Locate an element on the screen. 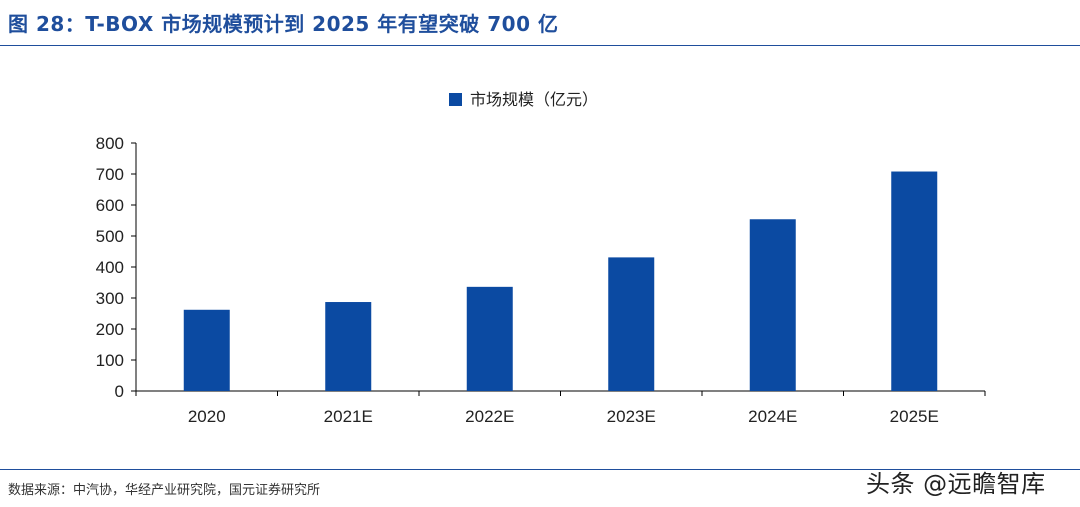 The width and height of the screenshot is (1080, 507). x-tick-label: 2024E is located at coordinates (772, 416).